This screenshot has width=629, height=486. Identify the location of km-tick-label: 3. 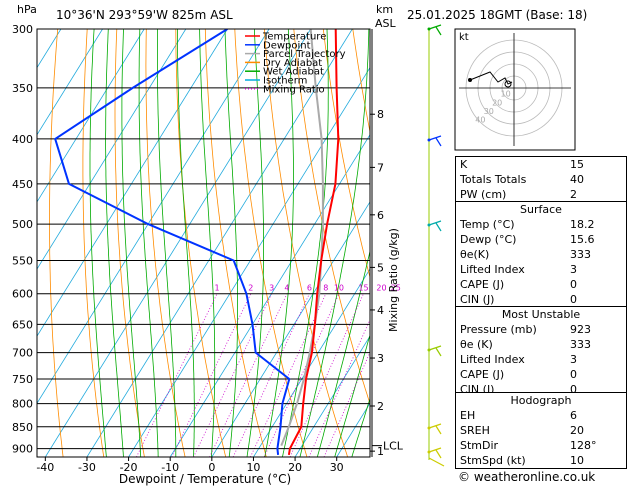
(380, 358).